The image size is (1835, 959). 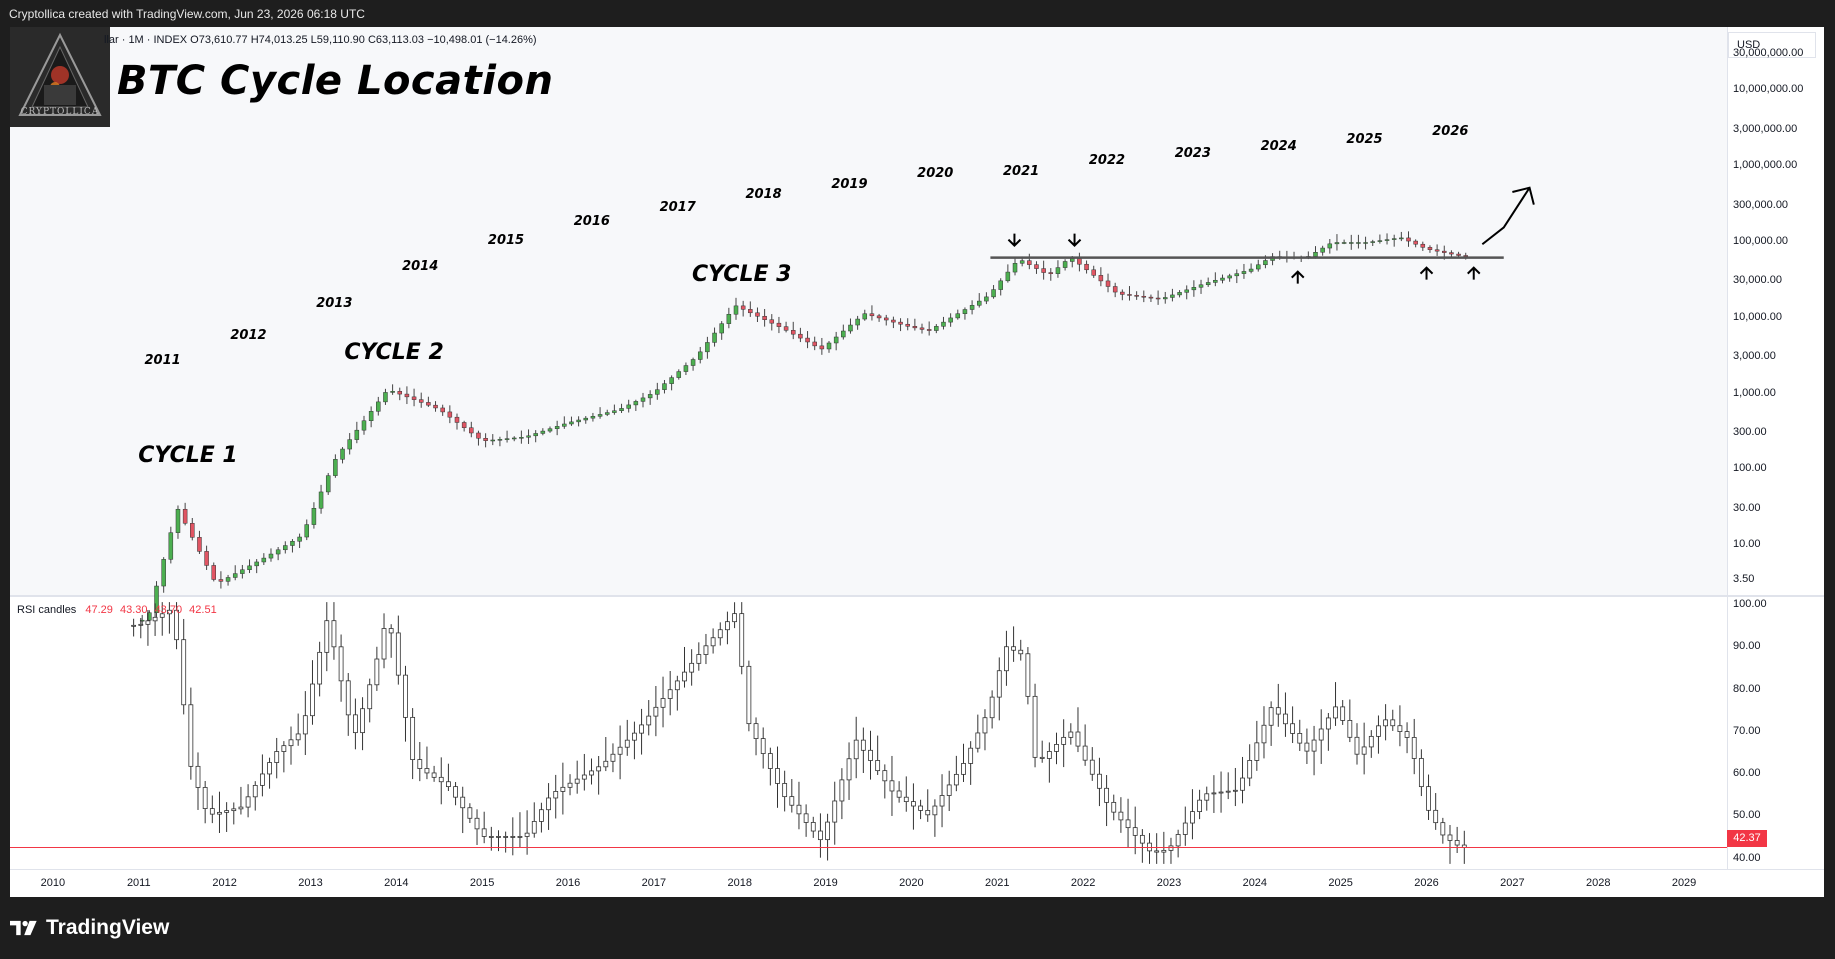 What do you see at coordinates (1768, 89) in the screenshot?
I see `price-axis-label: 10,000,000.00` at bounding box center [1768, 89].